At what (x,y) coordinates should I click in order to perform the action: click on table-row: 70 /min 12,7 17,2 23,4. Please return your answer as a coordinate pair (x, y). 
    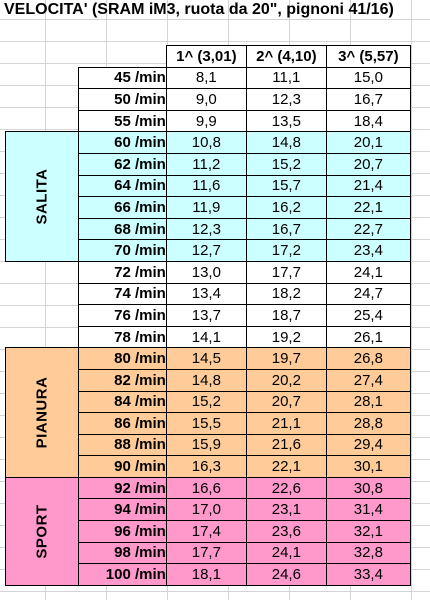
    Looking at the image, I should click on (208, 250).